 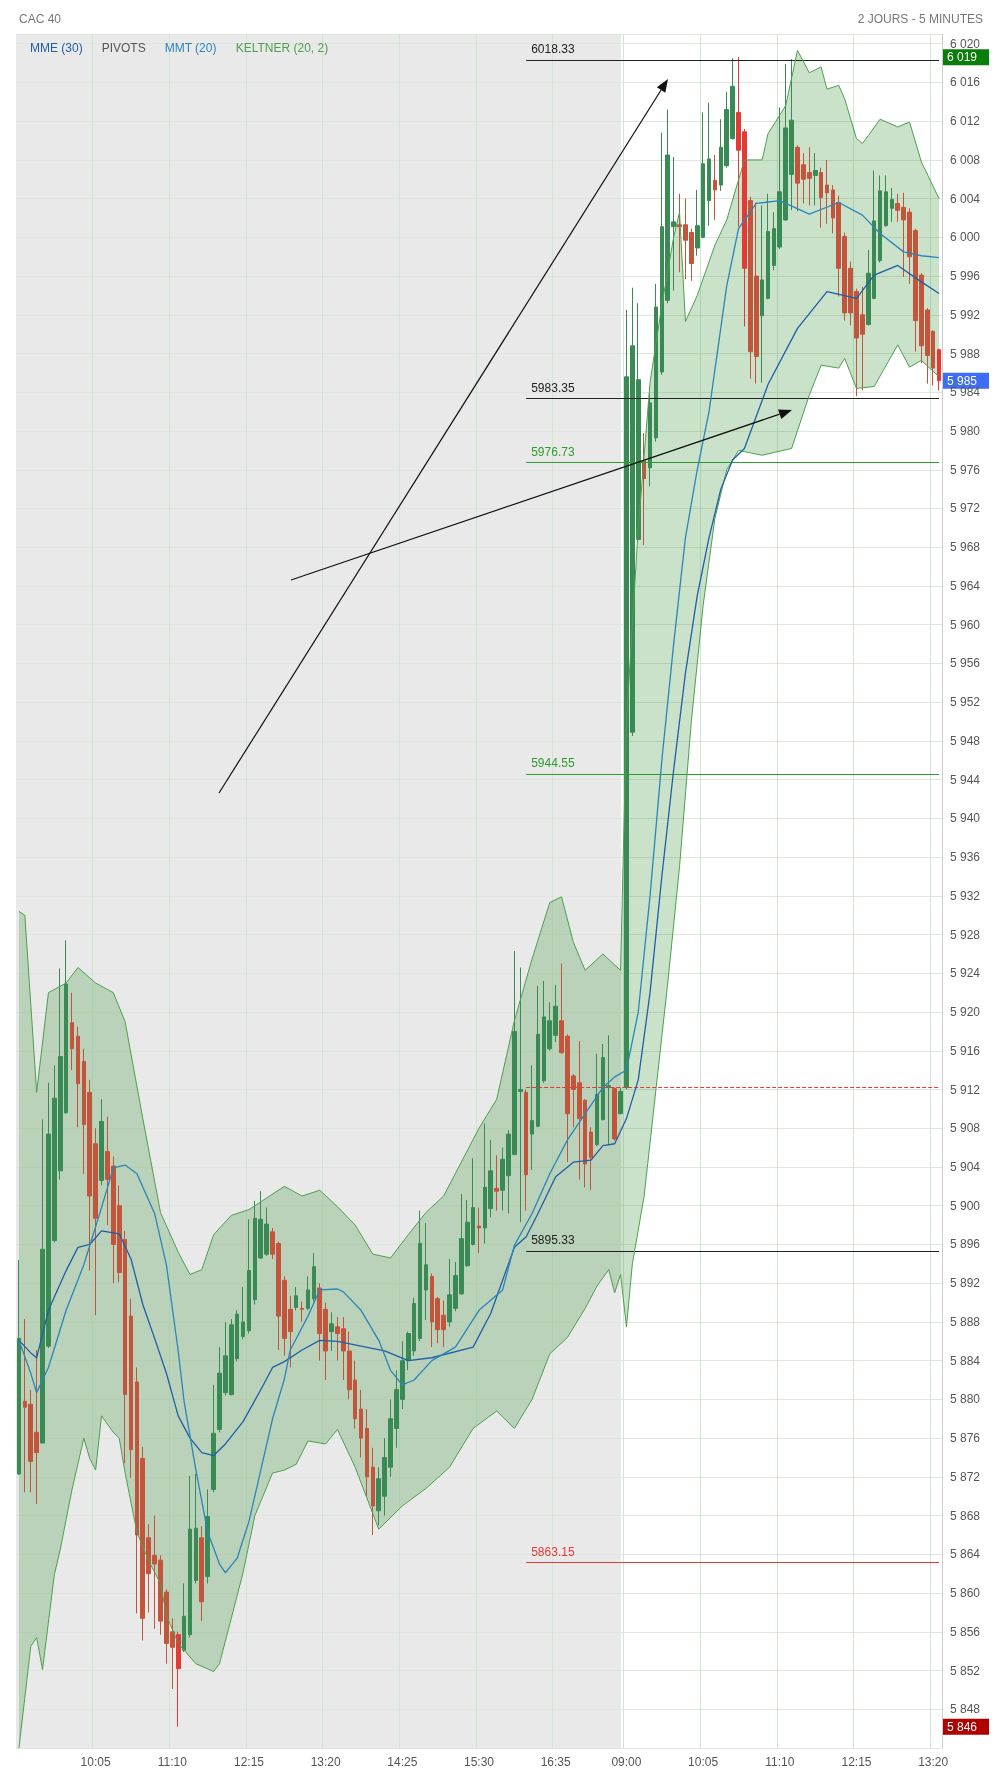 What do you see at coordinates (553, 387) in the screenshot?
I see `ref-line-label: 5983.35` at bounding box center [553, 387].